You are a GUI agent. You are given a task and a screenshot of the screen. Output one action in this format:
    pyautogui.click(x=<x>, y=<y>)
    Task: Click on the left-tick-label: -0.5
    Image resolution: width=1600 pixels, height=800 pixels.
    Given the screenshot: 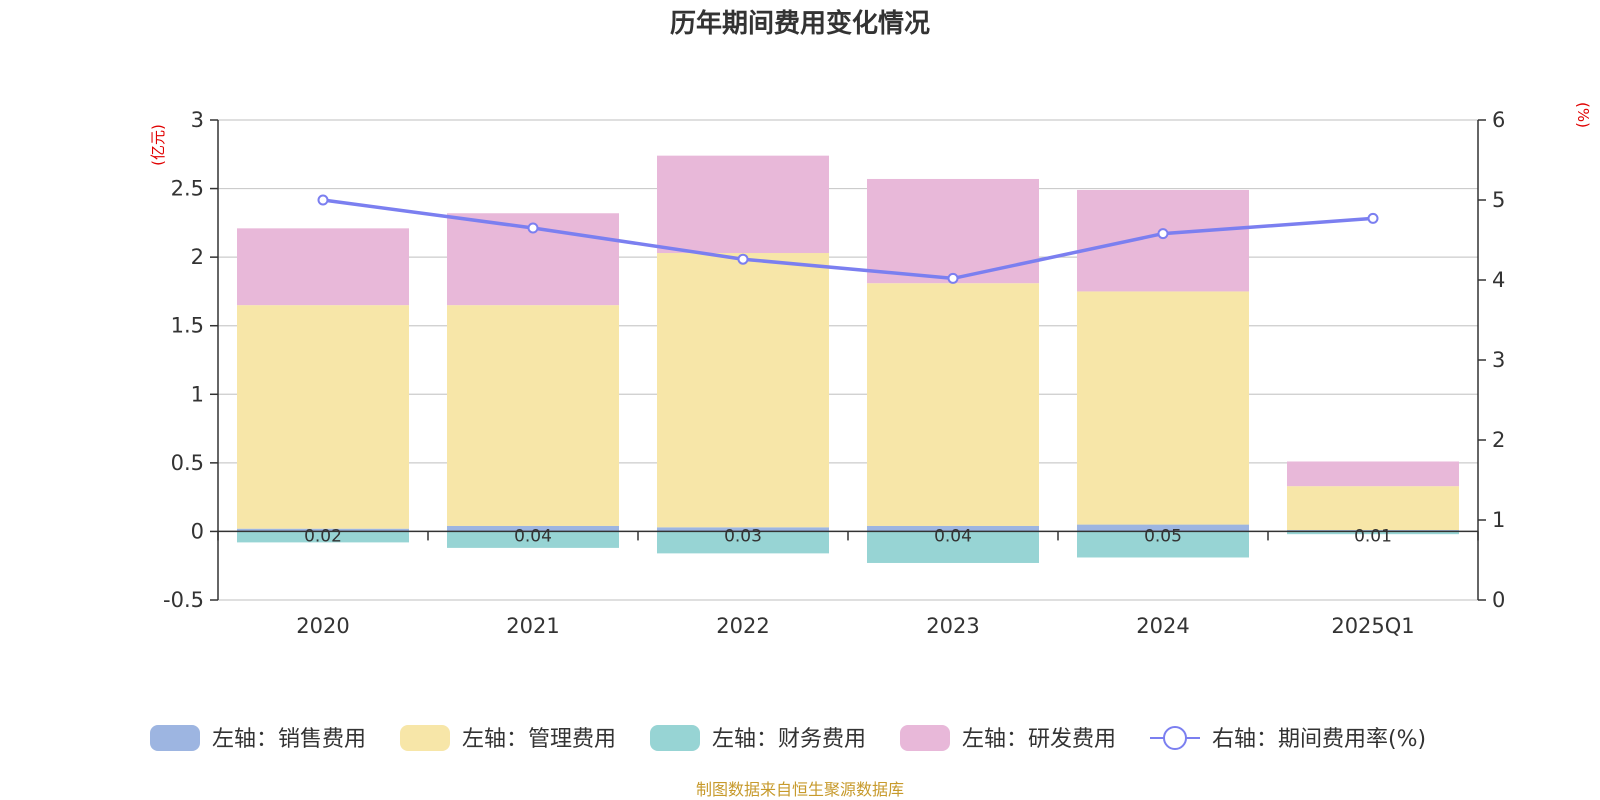 What is the action you would take?
    pyautogui.click(x=183, y=600)
    